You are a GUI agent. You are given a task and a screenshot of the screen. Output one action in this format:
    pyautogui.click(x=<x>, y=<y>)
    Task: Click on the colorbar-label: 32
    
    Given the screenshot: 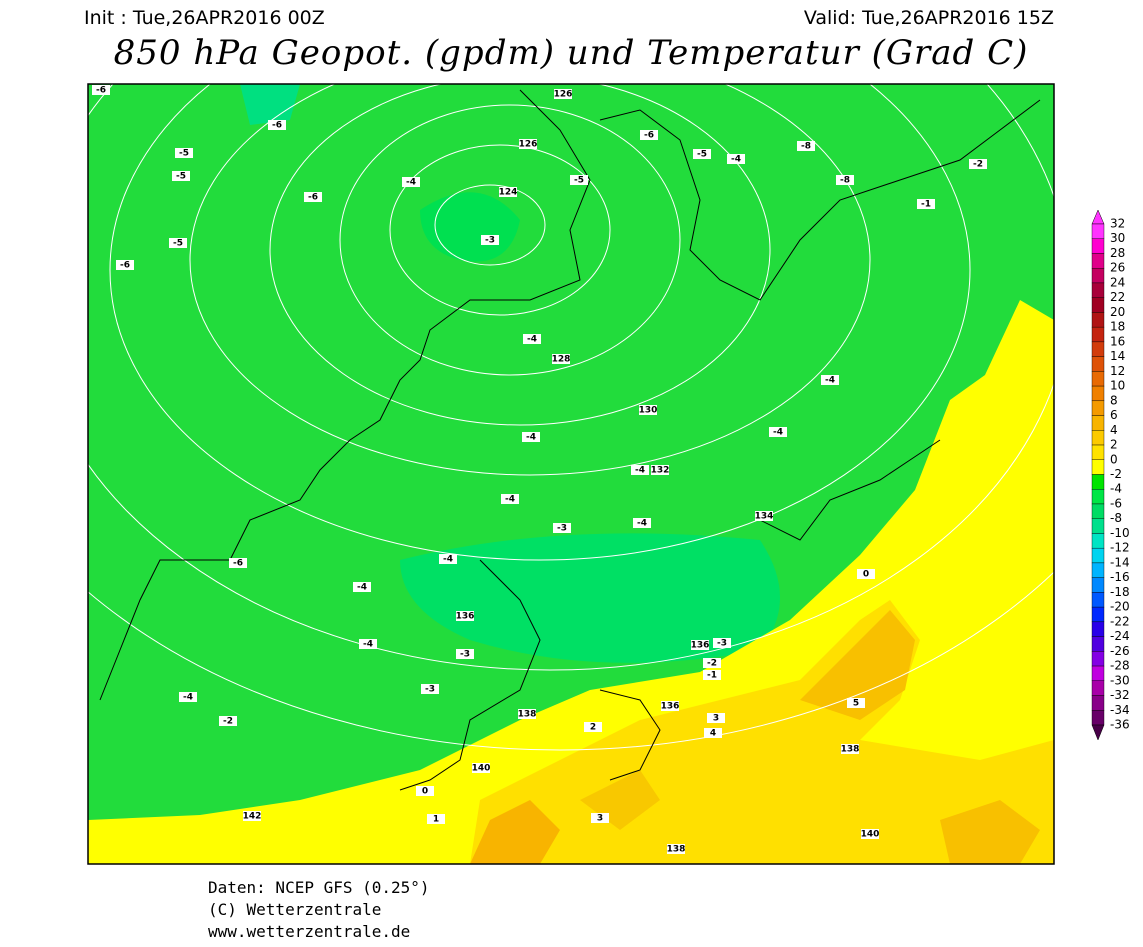 What is the action you would take?
    pyautogui.click(x=1117, y=224)
    